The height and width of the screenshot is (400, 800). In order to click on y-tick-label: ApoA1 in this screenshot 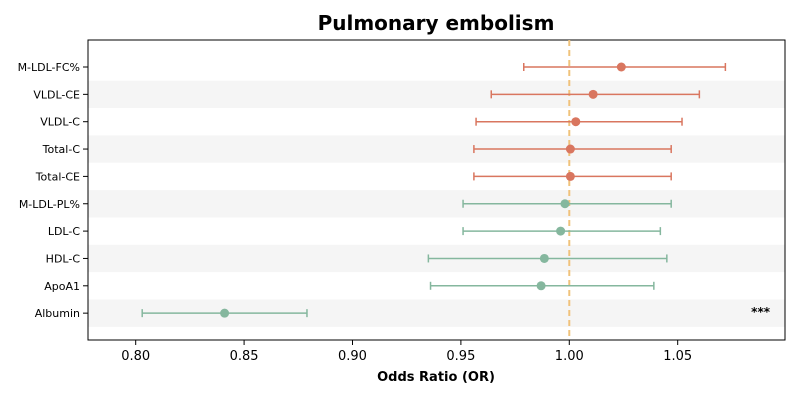, I will do `click(62, 286)`.